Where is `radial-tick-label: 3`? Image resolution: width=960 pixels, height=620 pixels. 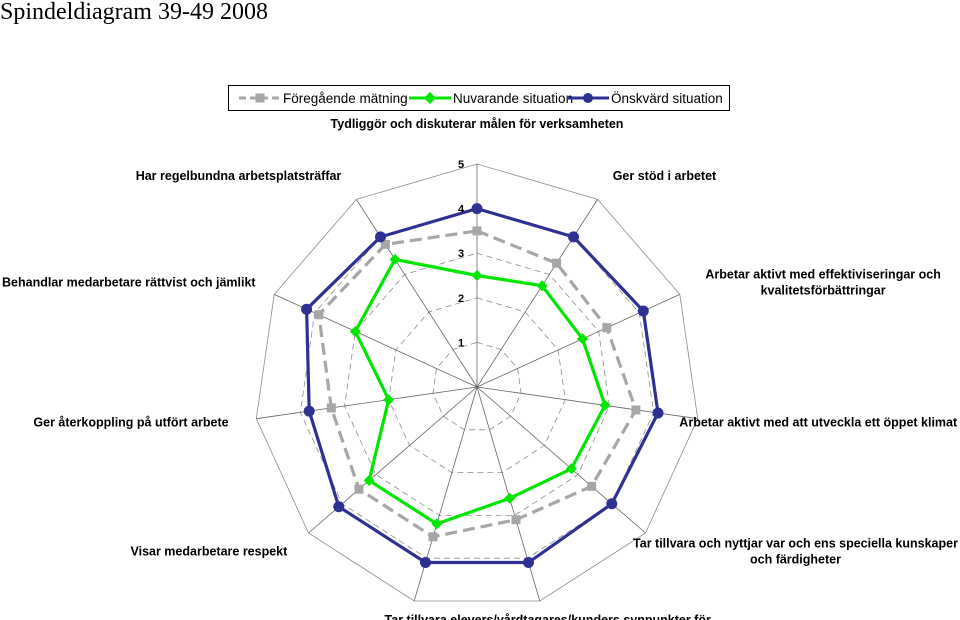 radial-tick-label: 3 is located at coordinates (461, 254).